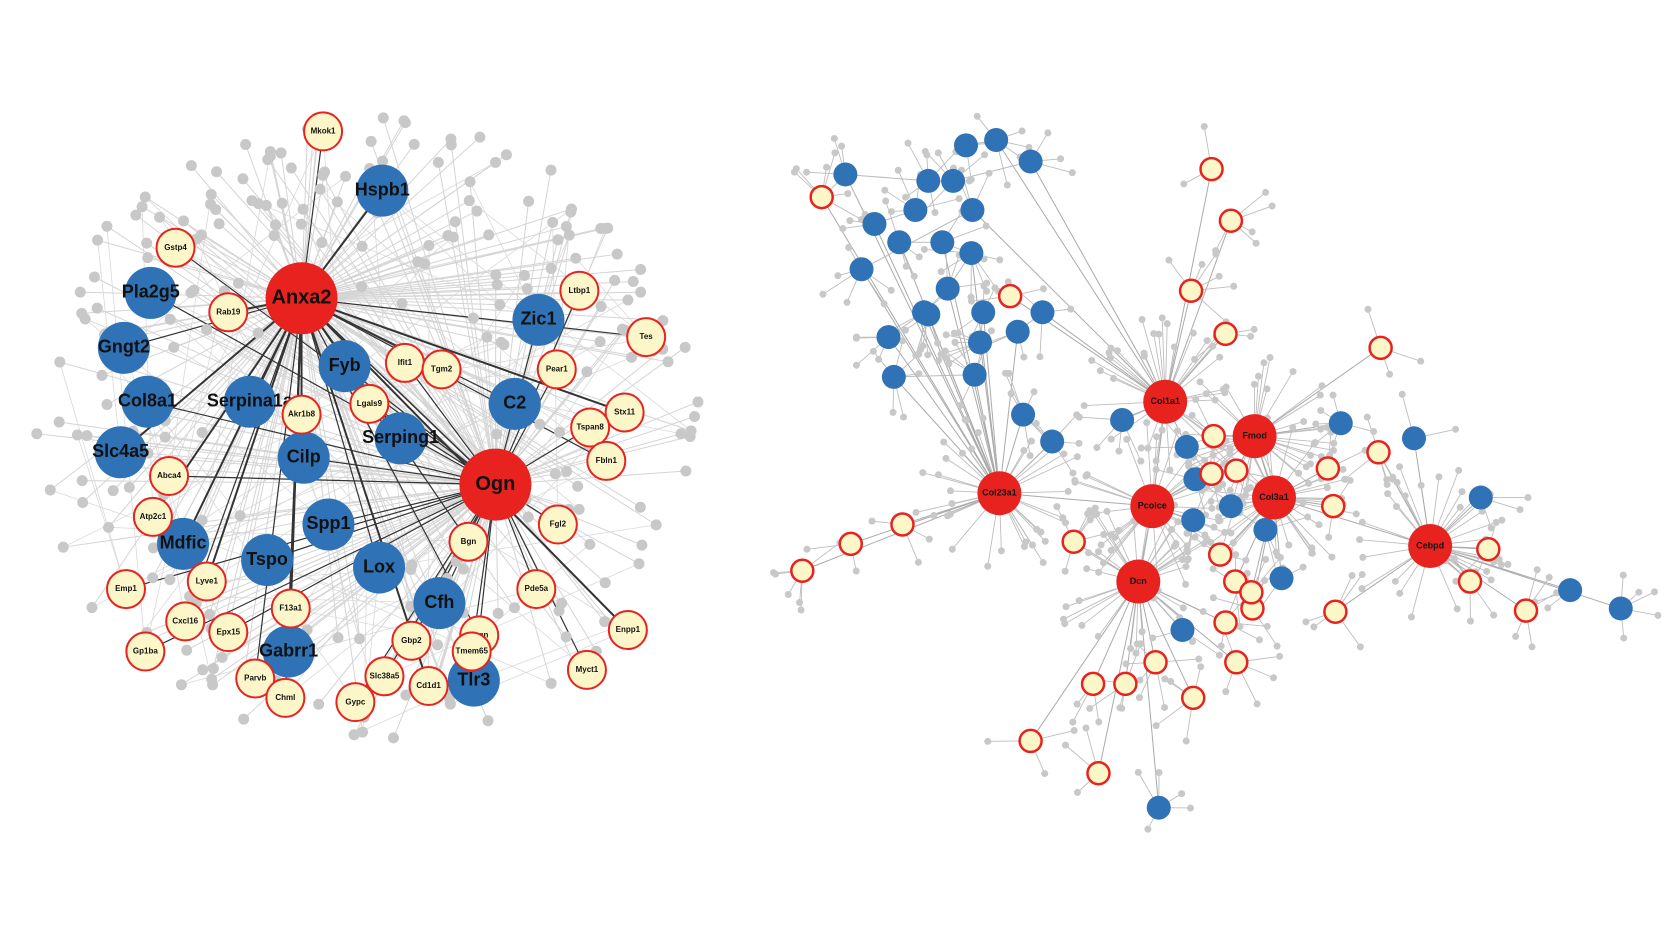 Image resolution: width=1680 pixels, height=940 pixels. I want to click on hub-label: Dcn, so click(1138, 581).